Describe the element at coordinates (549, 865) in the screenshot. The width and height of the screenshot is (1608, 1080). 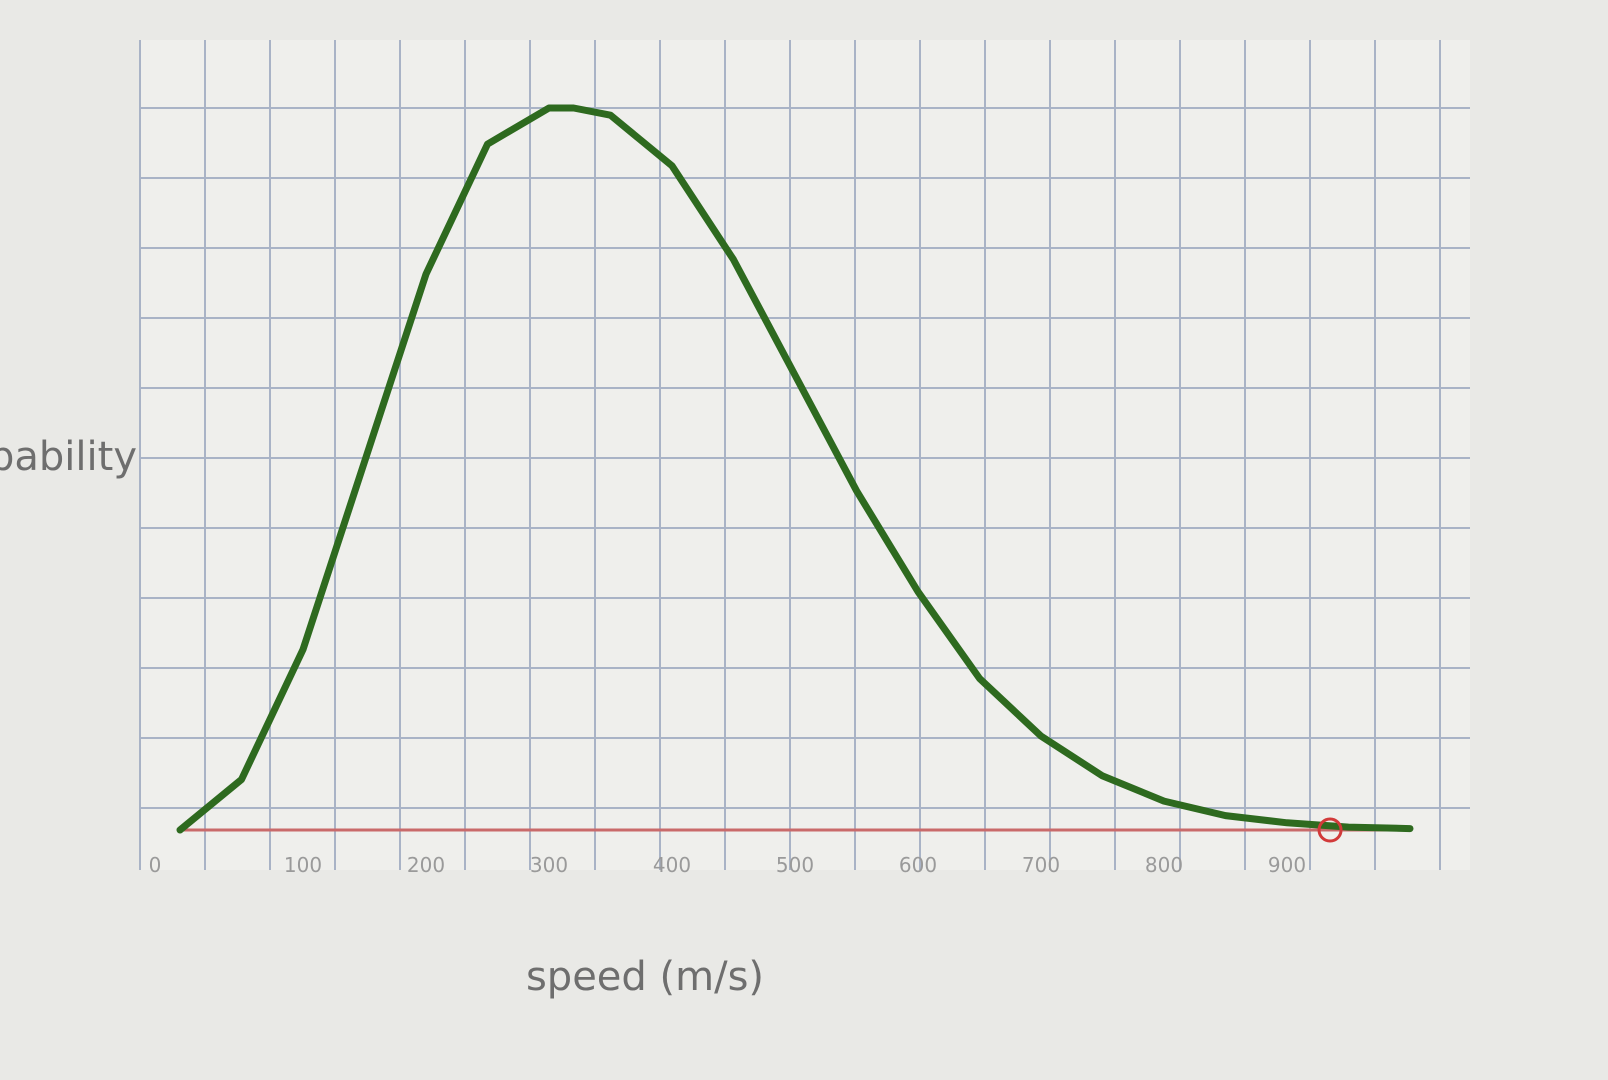
I see `x-tick-label: 300` at that location.